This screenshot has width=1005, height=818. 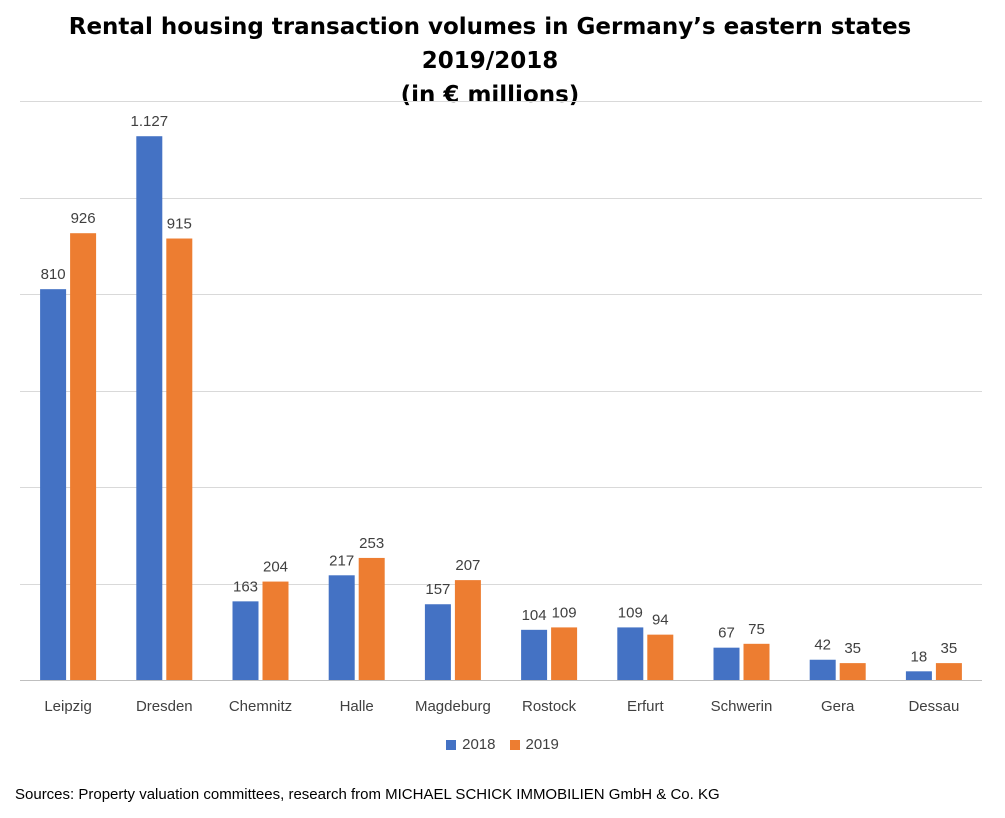 What do you see at coordinates (514, 744) in the screenshot?
I see `legend-swatch-2019` at bounding box center [514, 744].